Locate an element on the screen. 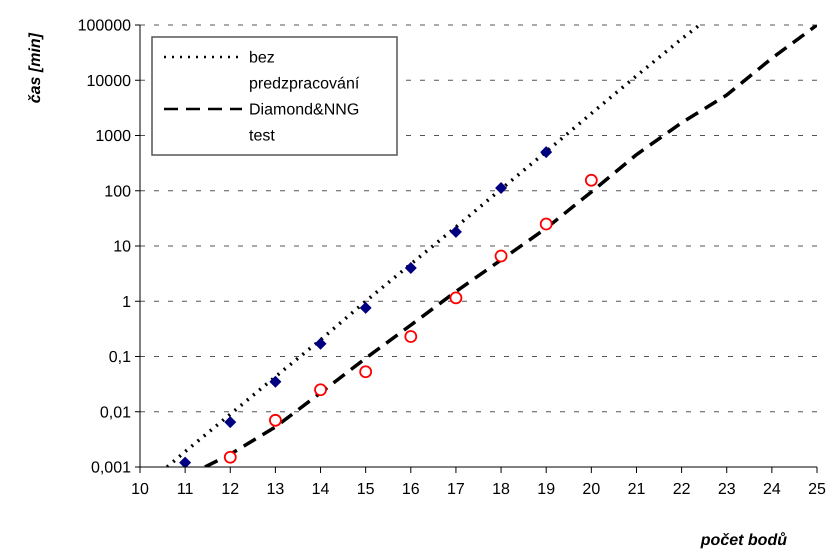 This screenshot has height=553, width=827. y-tick-label: 100 is located at coordinates (118, 191).